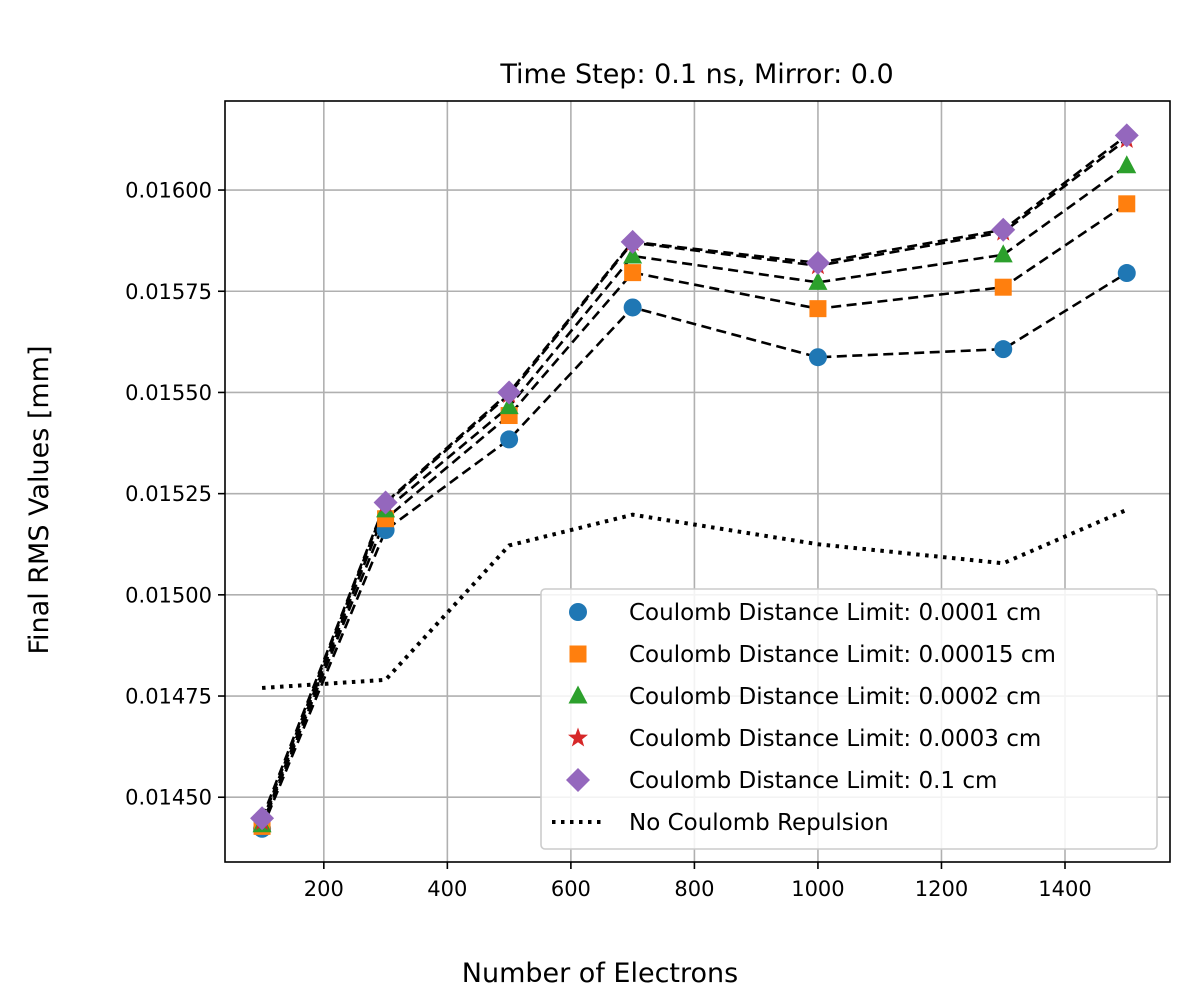 The height and width of the screenshot is (1000, 1200). Describe the element at coordinates (817, 889) in the screenshot. I see `x-tick-label: 1000` at that location.